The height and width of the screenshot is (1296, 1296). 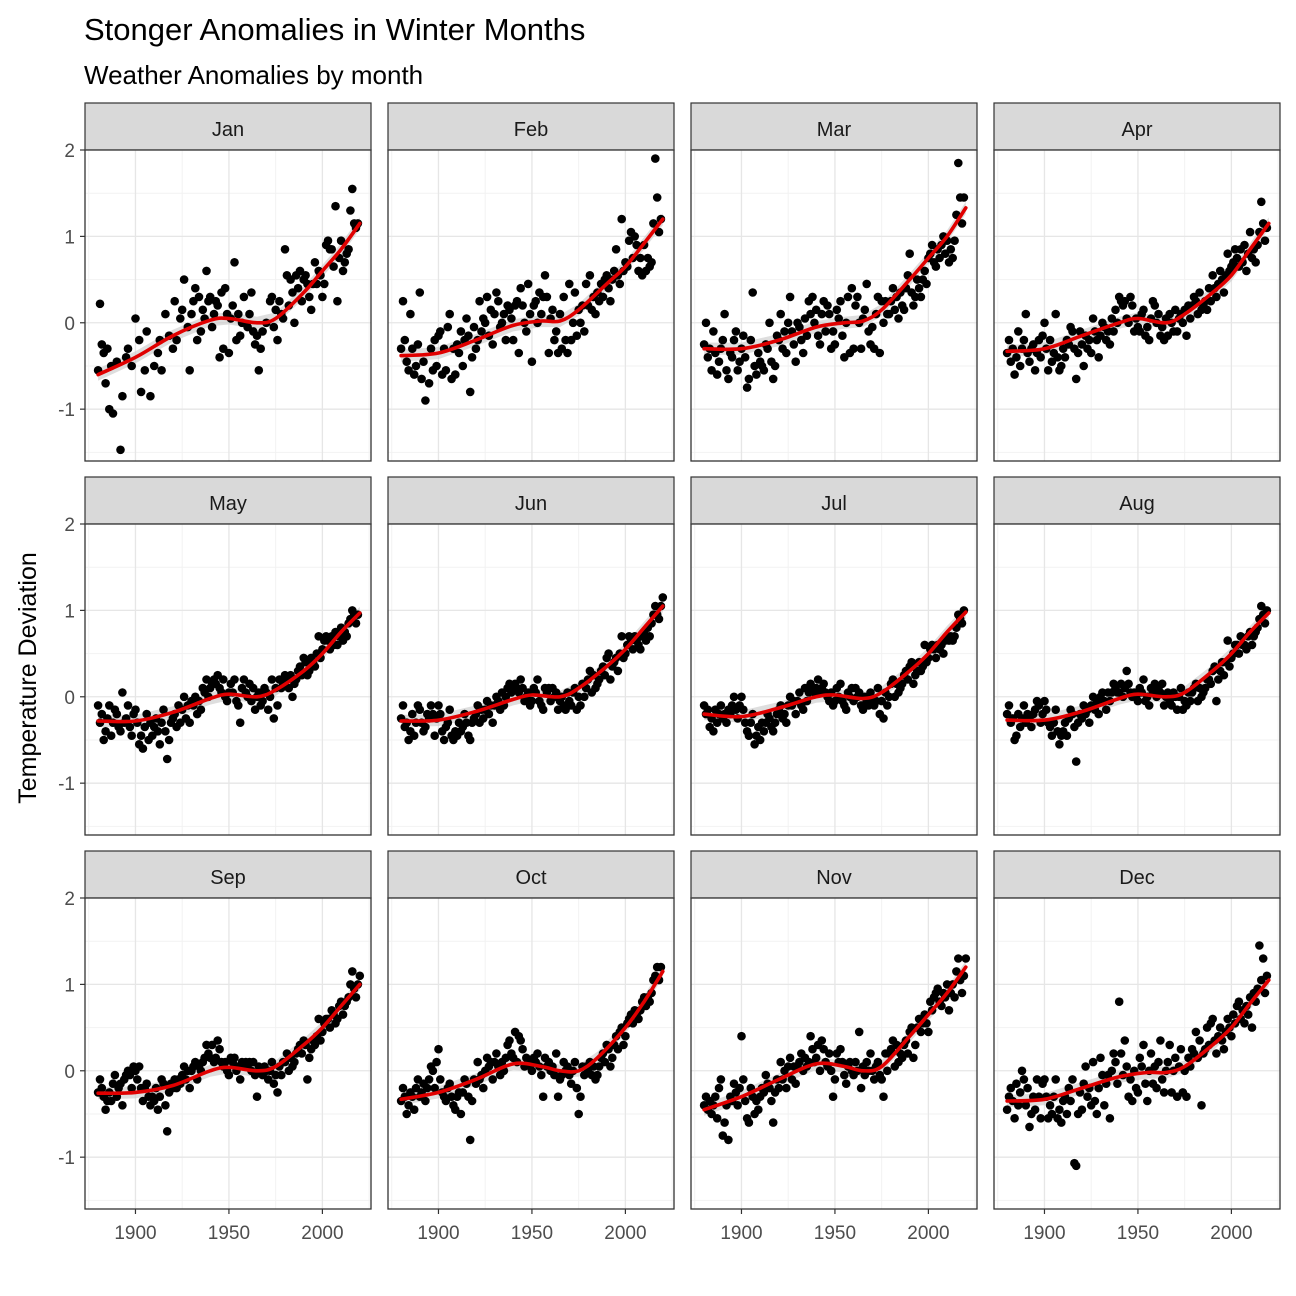 I want to click on y-tick-label: -1, so click(x=66, y=1158).